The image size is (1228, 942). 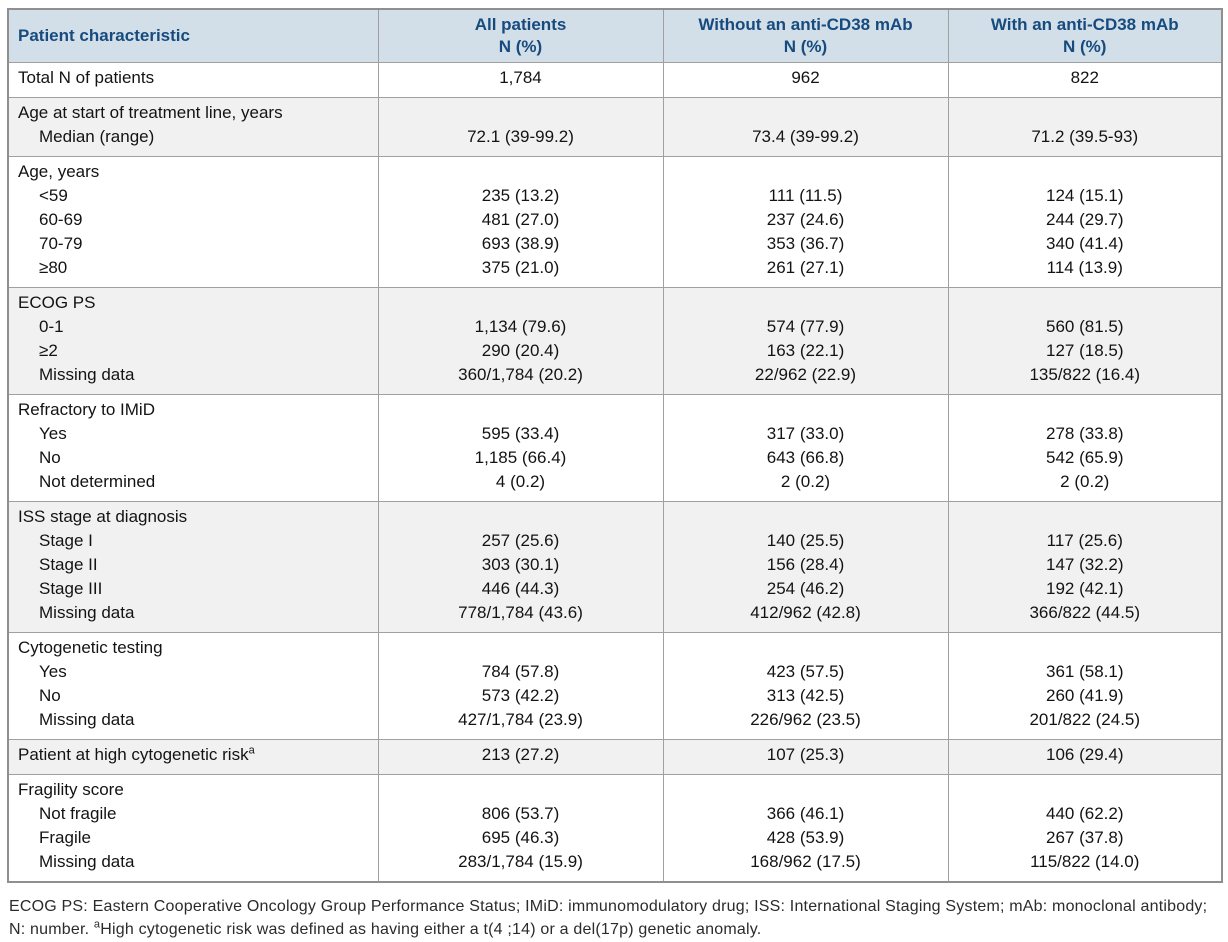 What do you see at coordinates (805, 695) in the screenshot?
I see `cell-value: 313 (42.5)` at bounding box center [805, 695].